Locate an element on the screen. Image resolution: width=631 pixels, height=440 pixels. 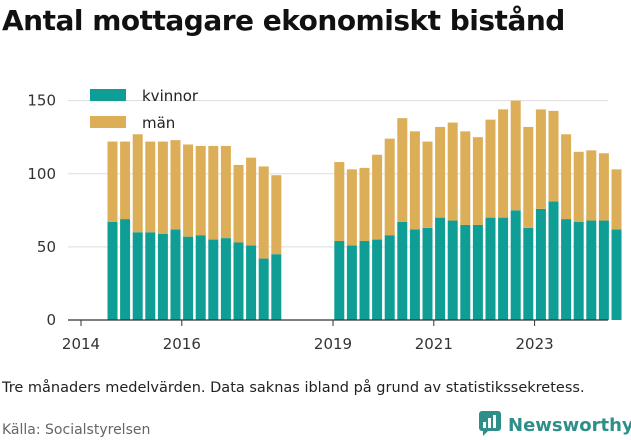
bar-chart-bubble-icon is located at coordinates (491, 425).